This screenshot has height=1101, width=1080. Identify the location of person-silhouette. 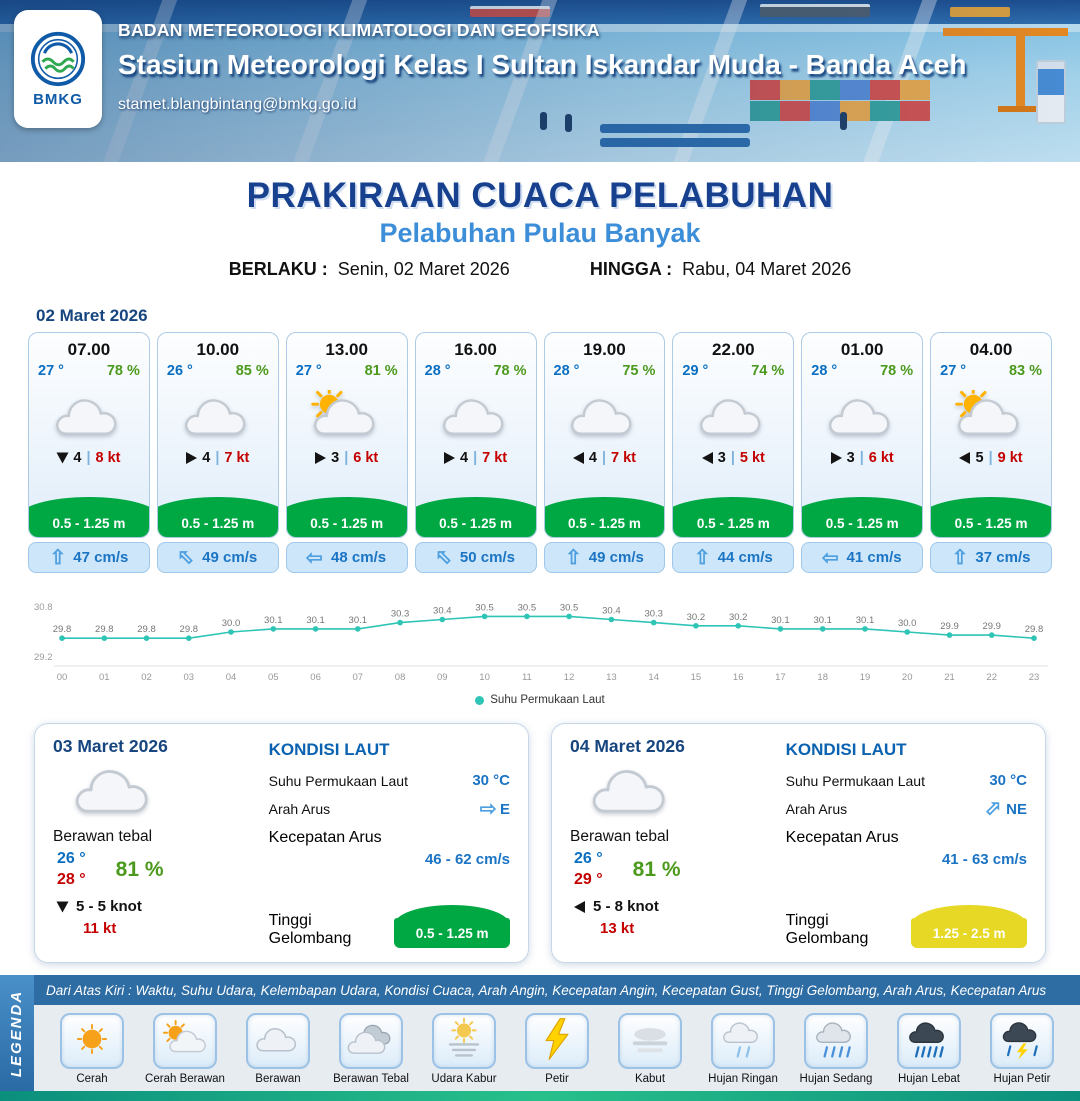
(568, 123).